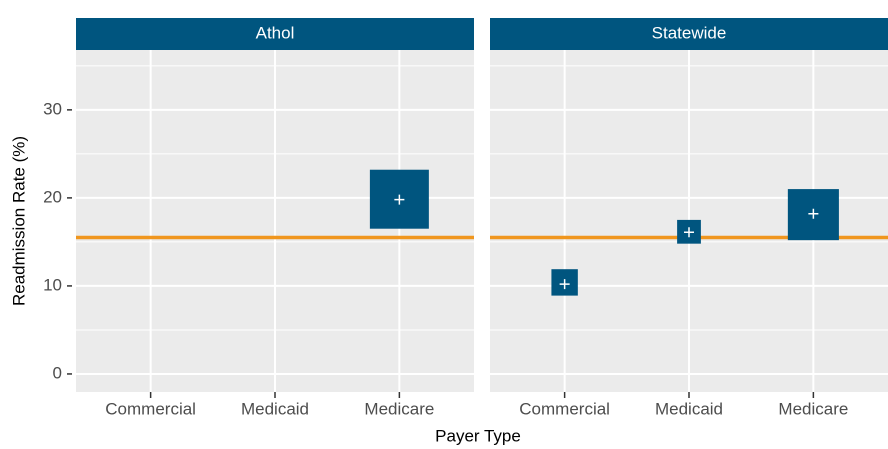 This screenshot has height=449, width=888. I want to click on y-tick-label: 0, so click(57, 372).